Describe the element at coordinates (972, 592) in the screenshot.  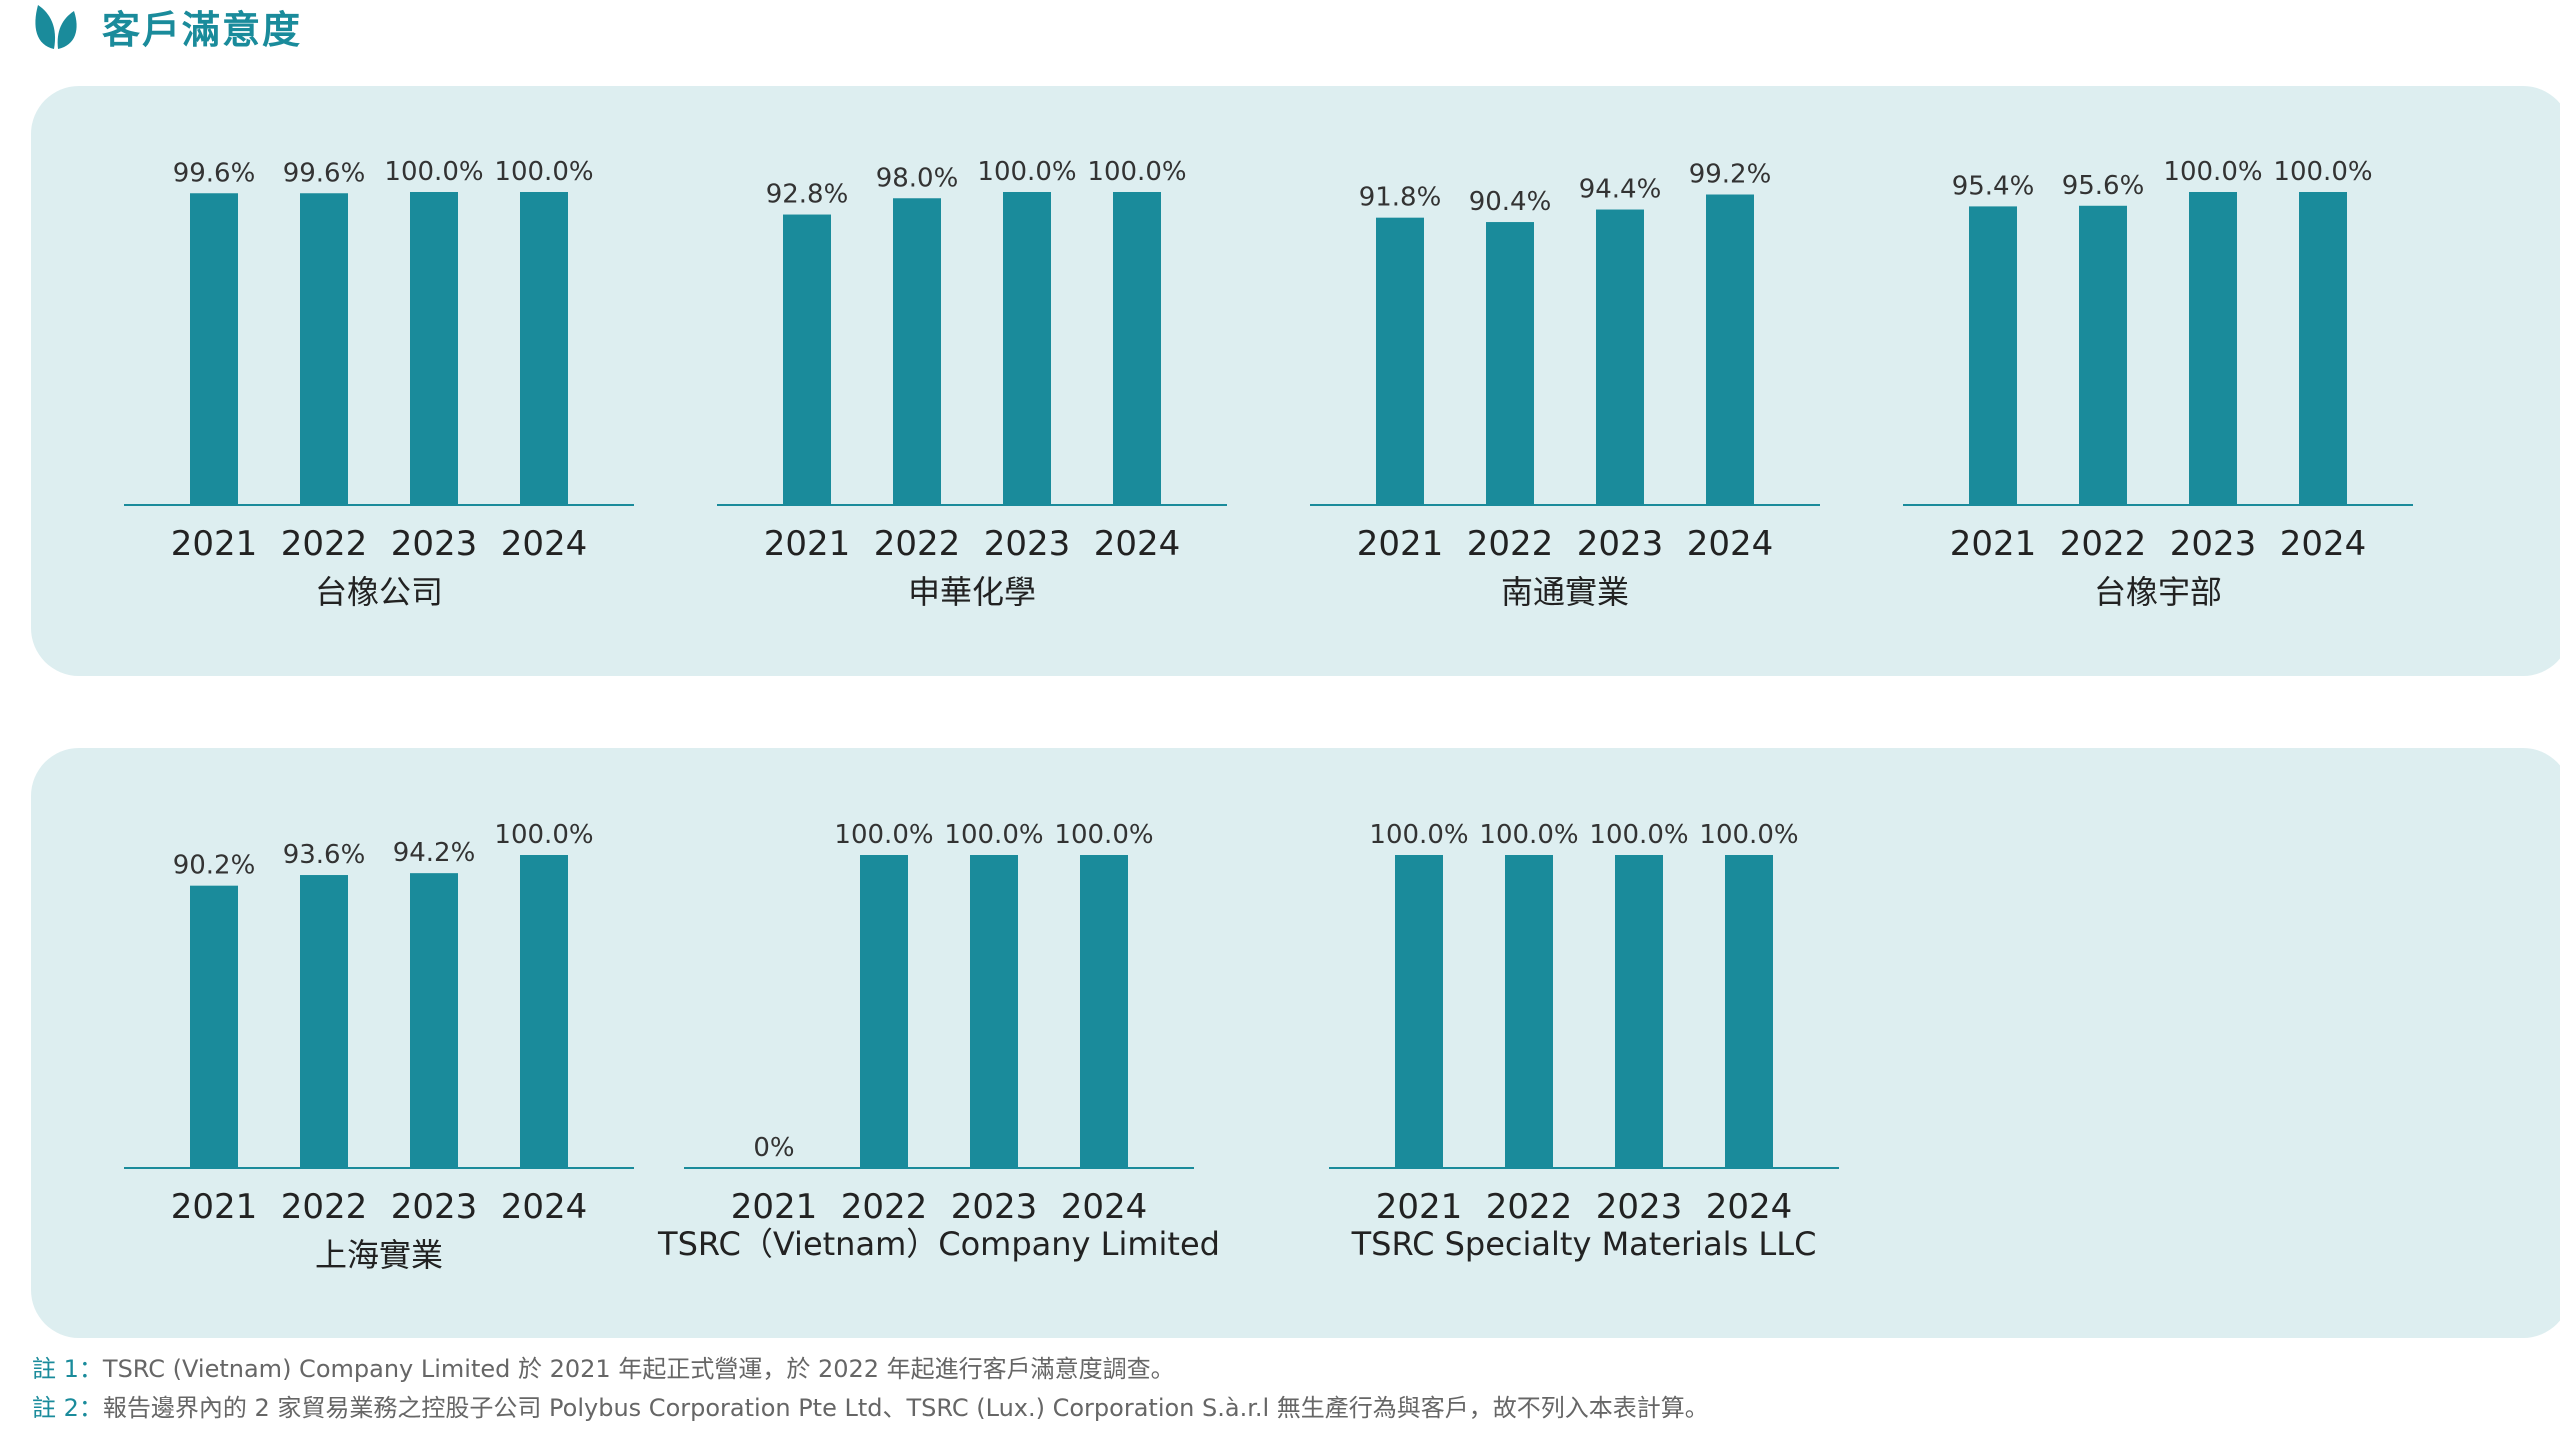
I see `chart-2-company-name: 申華化學` at that location.